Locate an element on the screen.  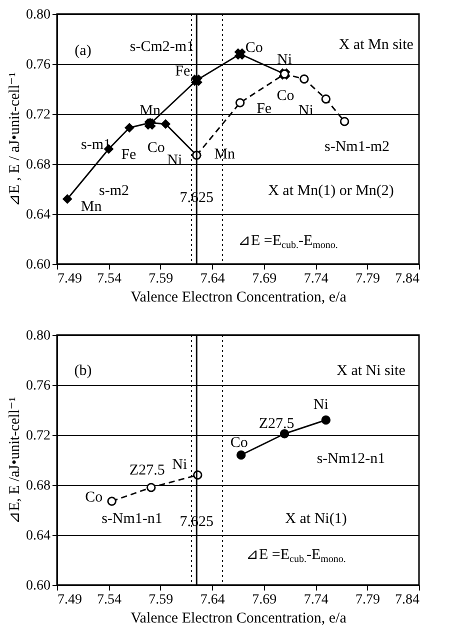
annotation: X at Mn site is located at coordinates (376, 45).